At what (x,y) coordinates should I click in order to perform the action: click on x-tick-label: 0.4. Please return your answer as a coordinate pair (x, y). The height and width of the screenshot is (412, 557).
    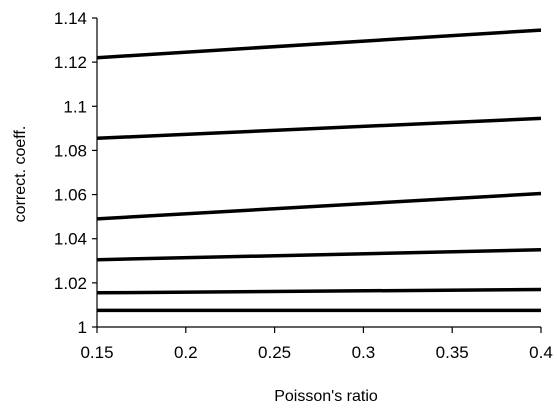
    Looking at the image, I should click on (541, 352).